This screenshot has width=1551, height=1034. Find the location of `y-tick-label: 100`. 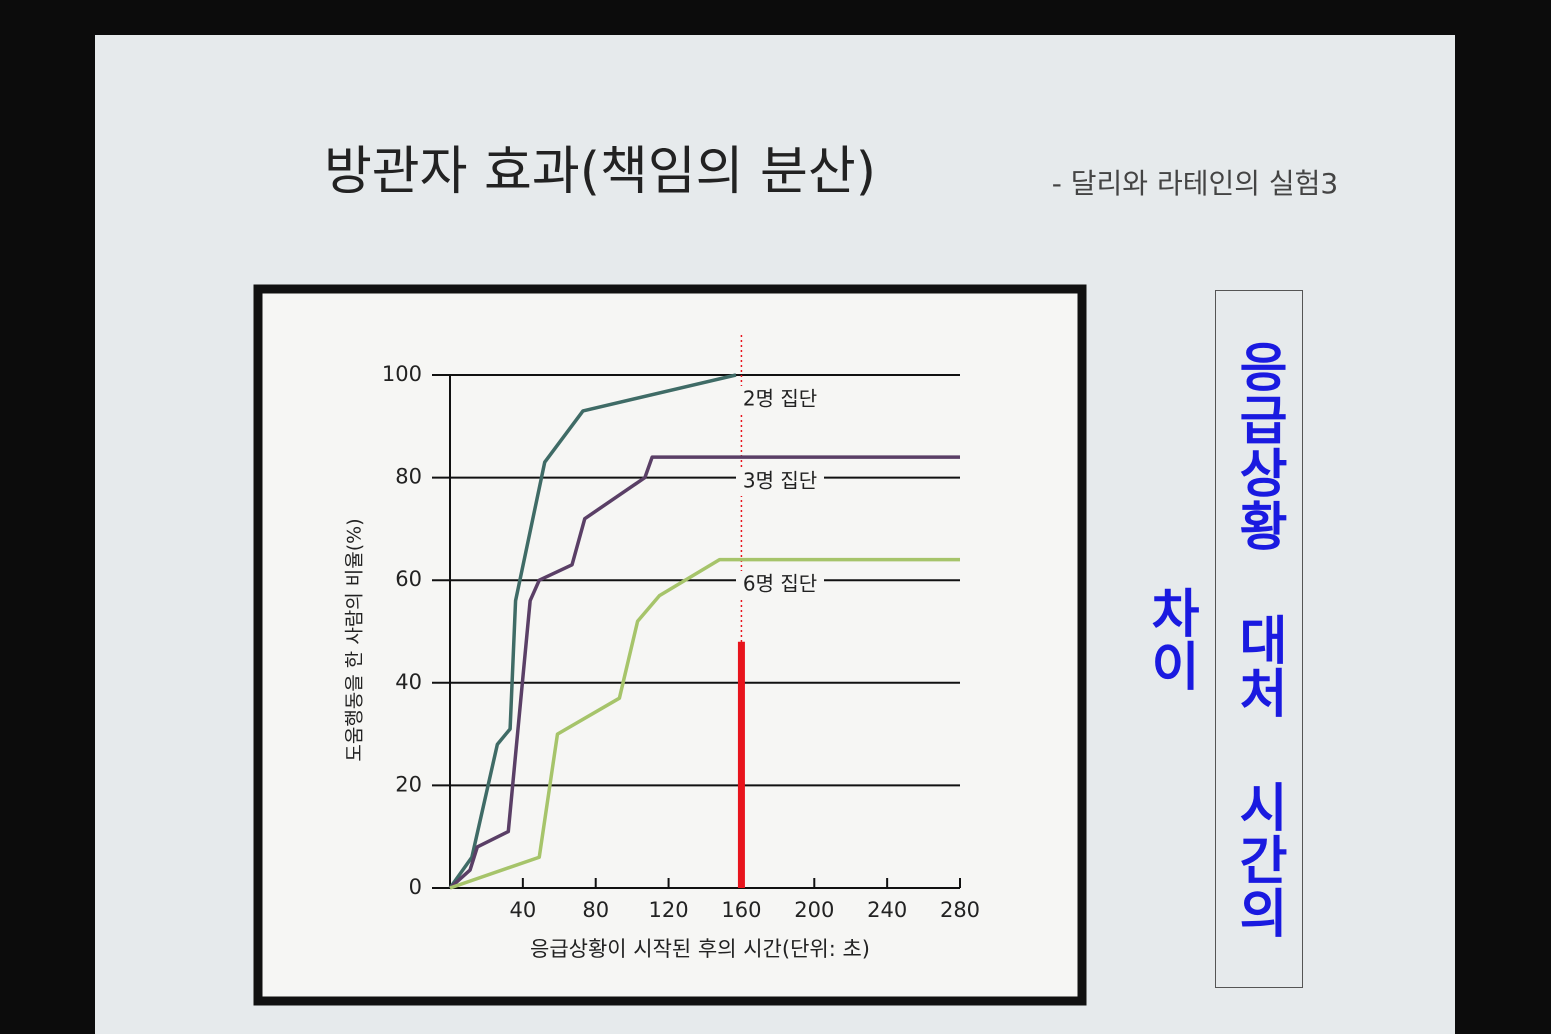

y-tick-label: 100 is located at coordinates (402, 374).